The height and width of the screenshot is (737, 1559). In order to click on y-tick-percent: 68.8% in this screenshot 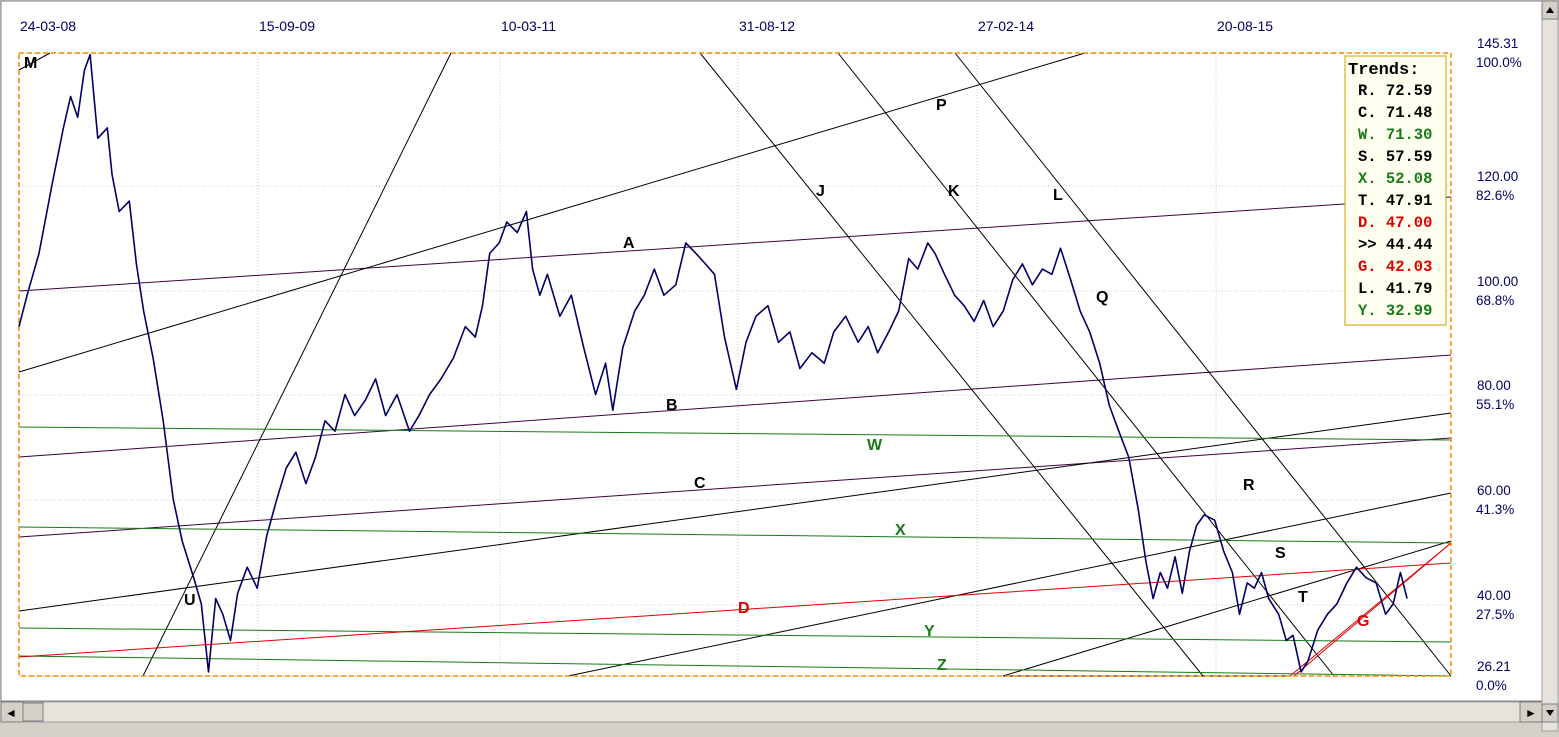, I will do `click(1495, 300)`.